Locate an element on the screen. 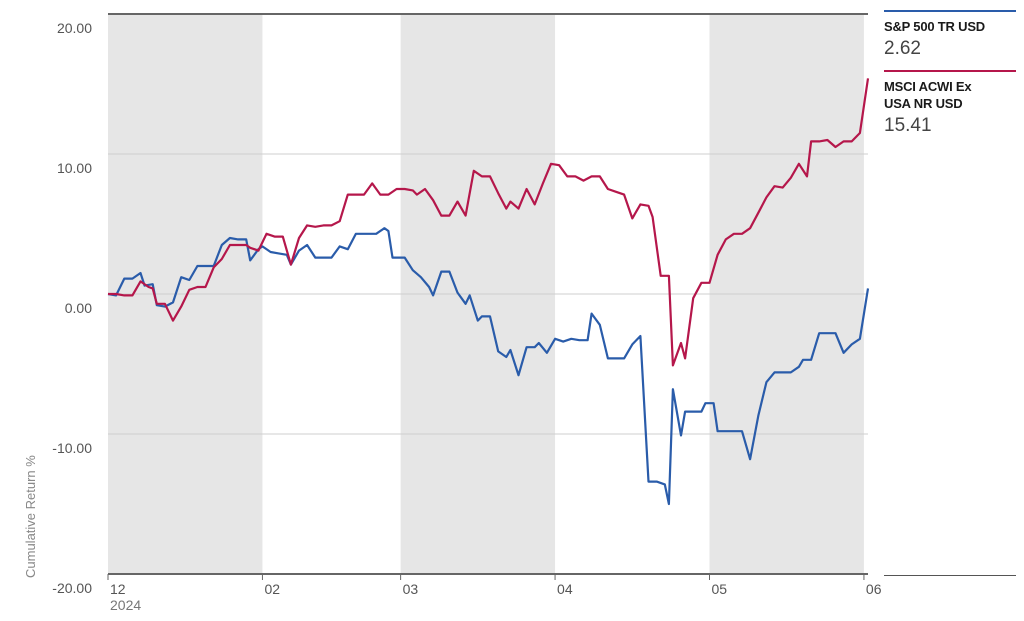  legend-value: 15.41 is located at coordinates (908, 125).